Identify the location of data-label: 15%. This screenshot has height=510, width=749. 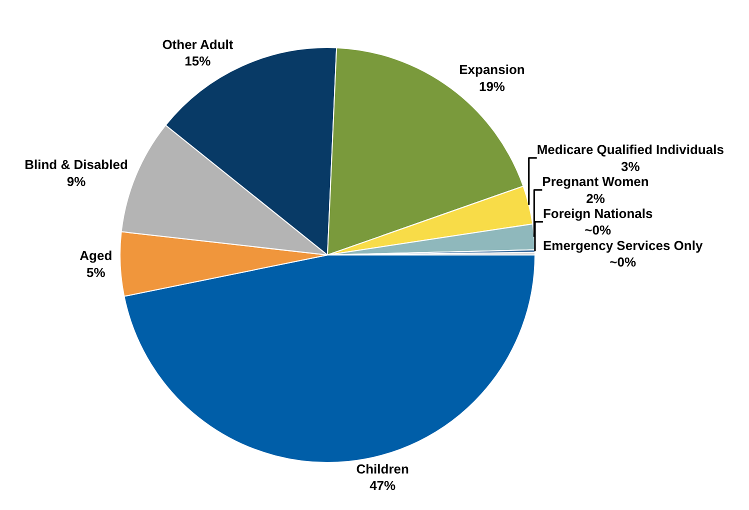
(198, 61).